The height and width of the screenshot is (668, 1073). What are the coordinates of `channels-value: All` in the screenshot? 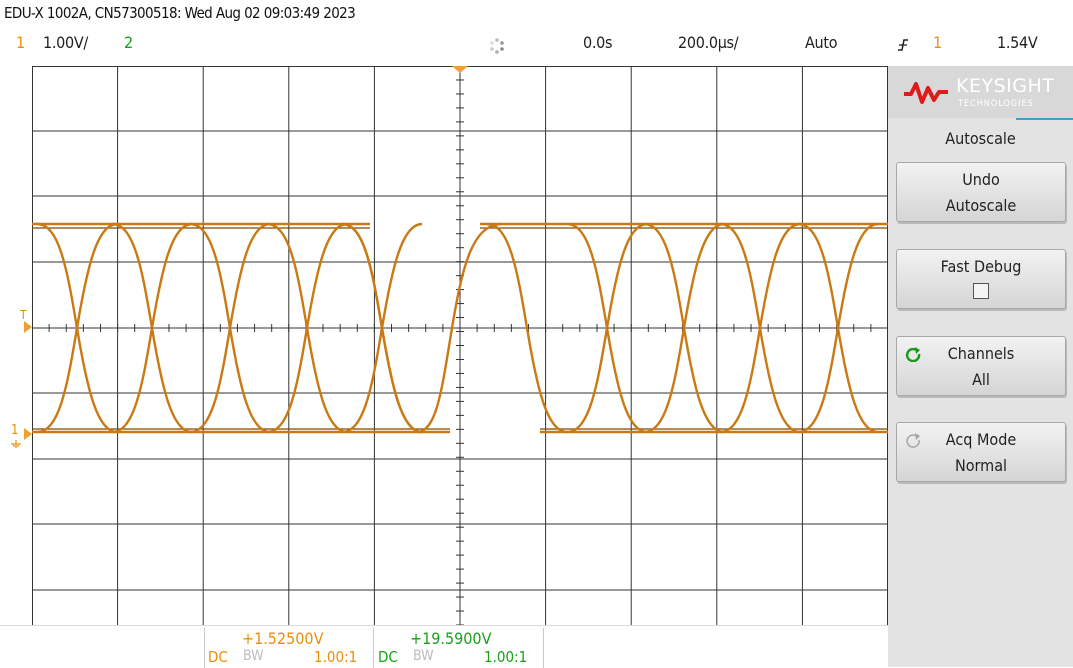 It's located at (981, 379).